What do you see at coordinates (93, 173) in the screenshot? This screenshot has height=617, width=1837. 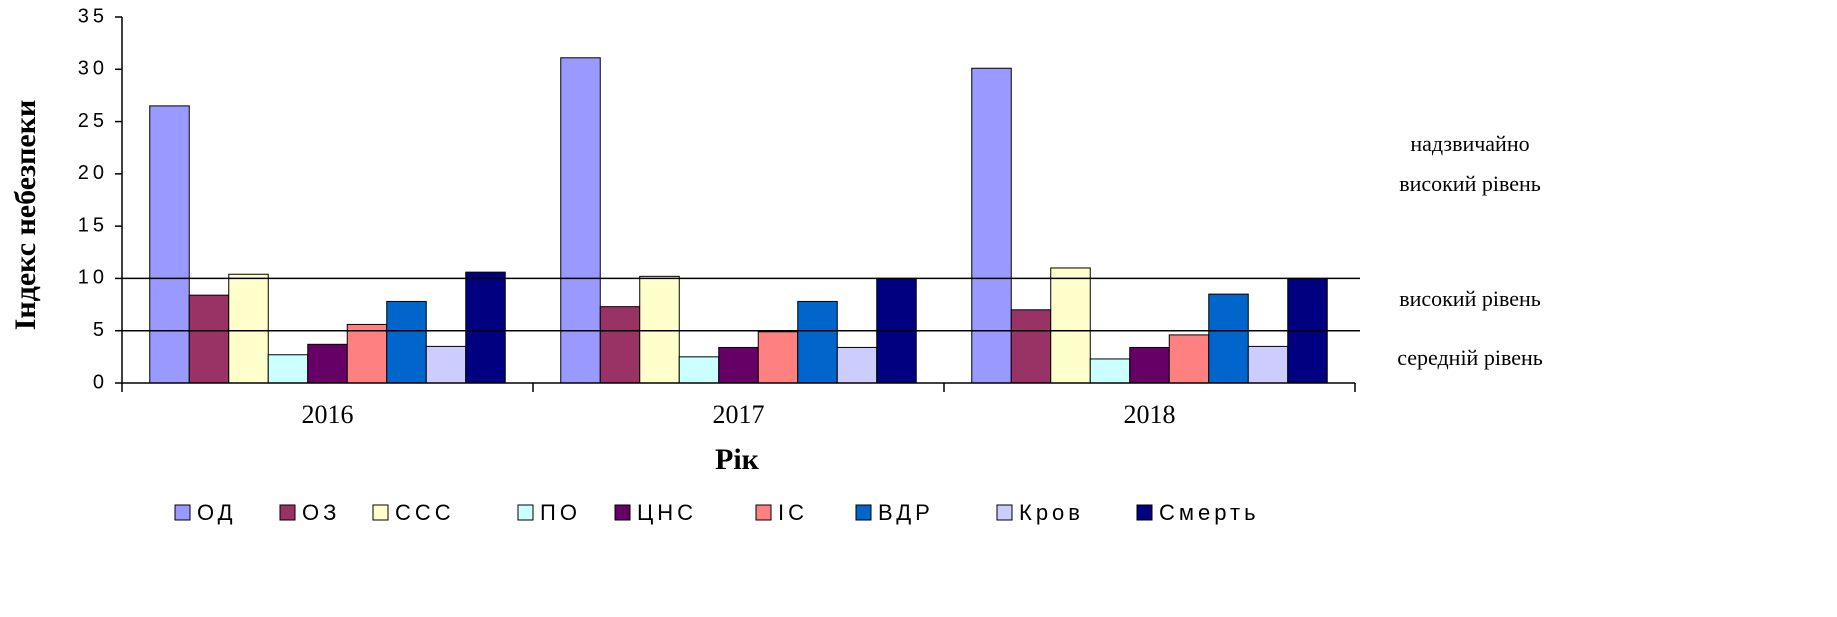 I see `y-tick-label: 20` at bounding box center [93, 173].